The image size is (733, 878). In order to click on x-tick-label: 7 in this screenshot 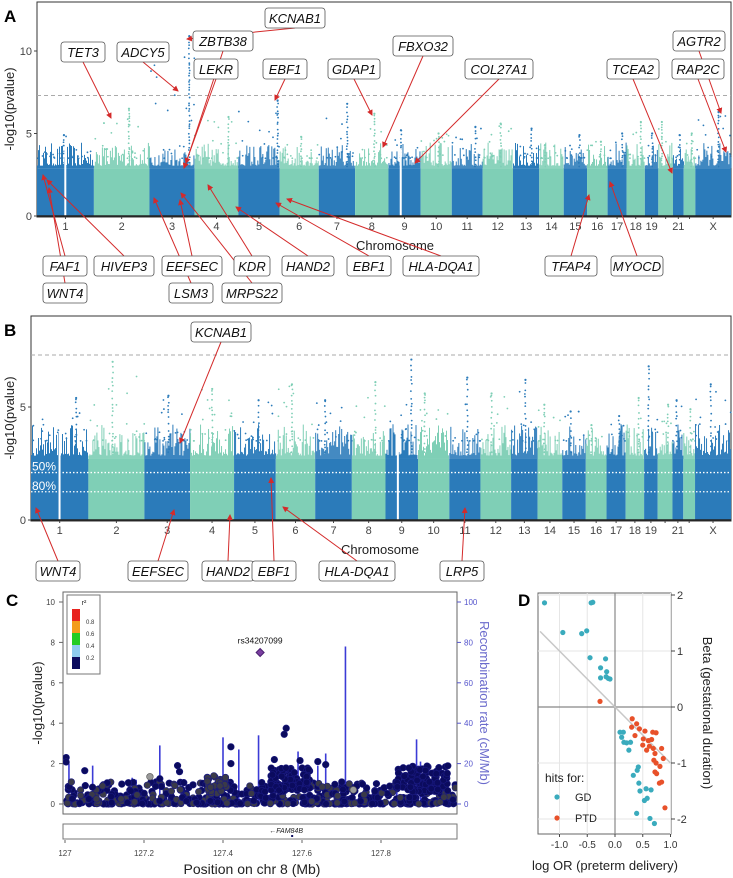, I will do `click(333, 531)`.